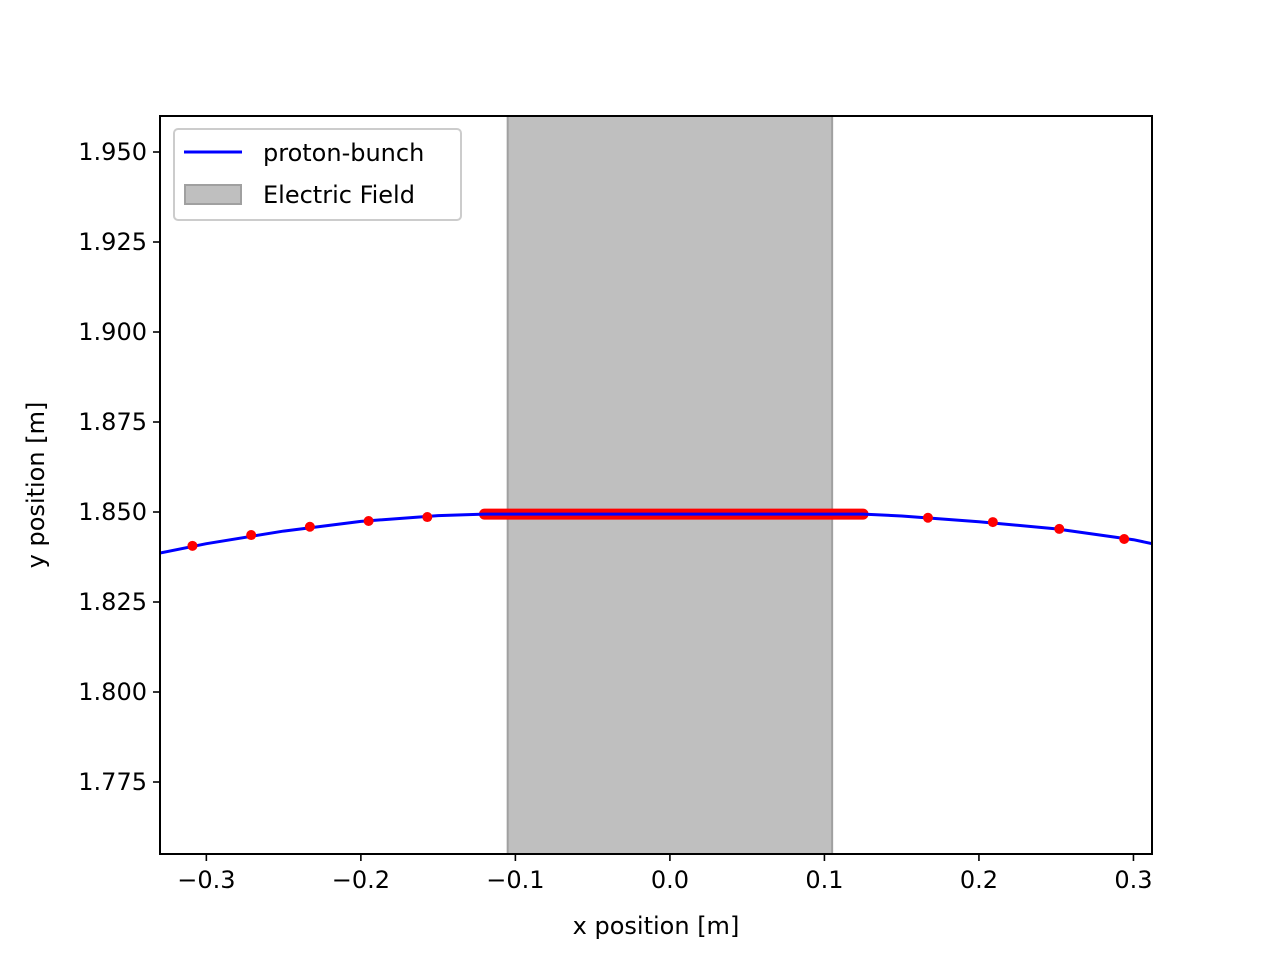 Image resolution: width=1280 pixels, height=960 pixels. I want to click on x-axis-label: x position [m], so click(656, 926).